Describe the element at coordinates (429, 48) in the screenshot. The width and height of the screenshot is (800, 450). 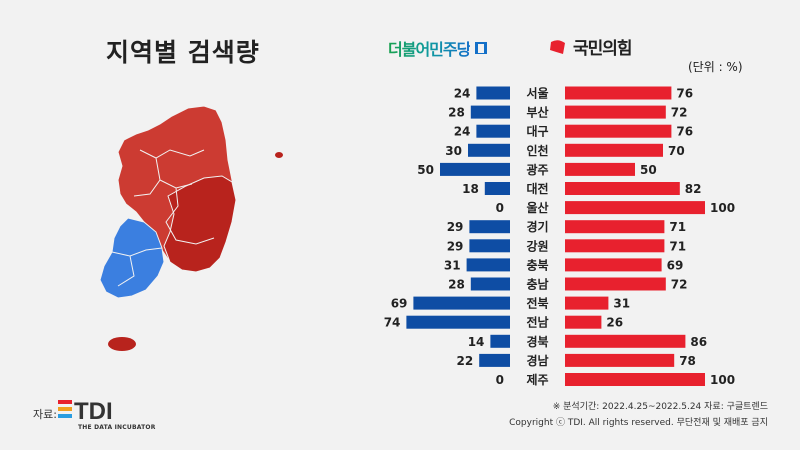
I see `democratic-party-name: 더불어민주당` at that location.